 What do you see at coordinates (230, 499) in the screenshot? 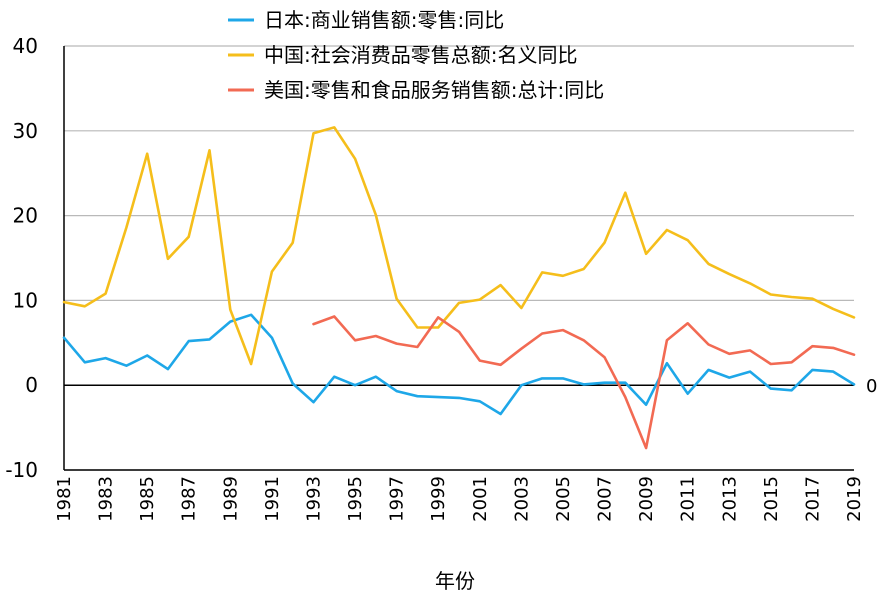
I see `x-tick-label: 1989` at bounding box center [230, 499].